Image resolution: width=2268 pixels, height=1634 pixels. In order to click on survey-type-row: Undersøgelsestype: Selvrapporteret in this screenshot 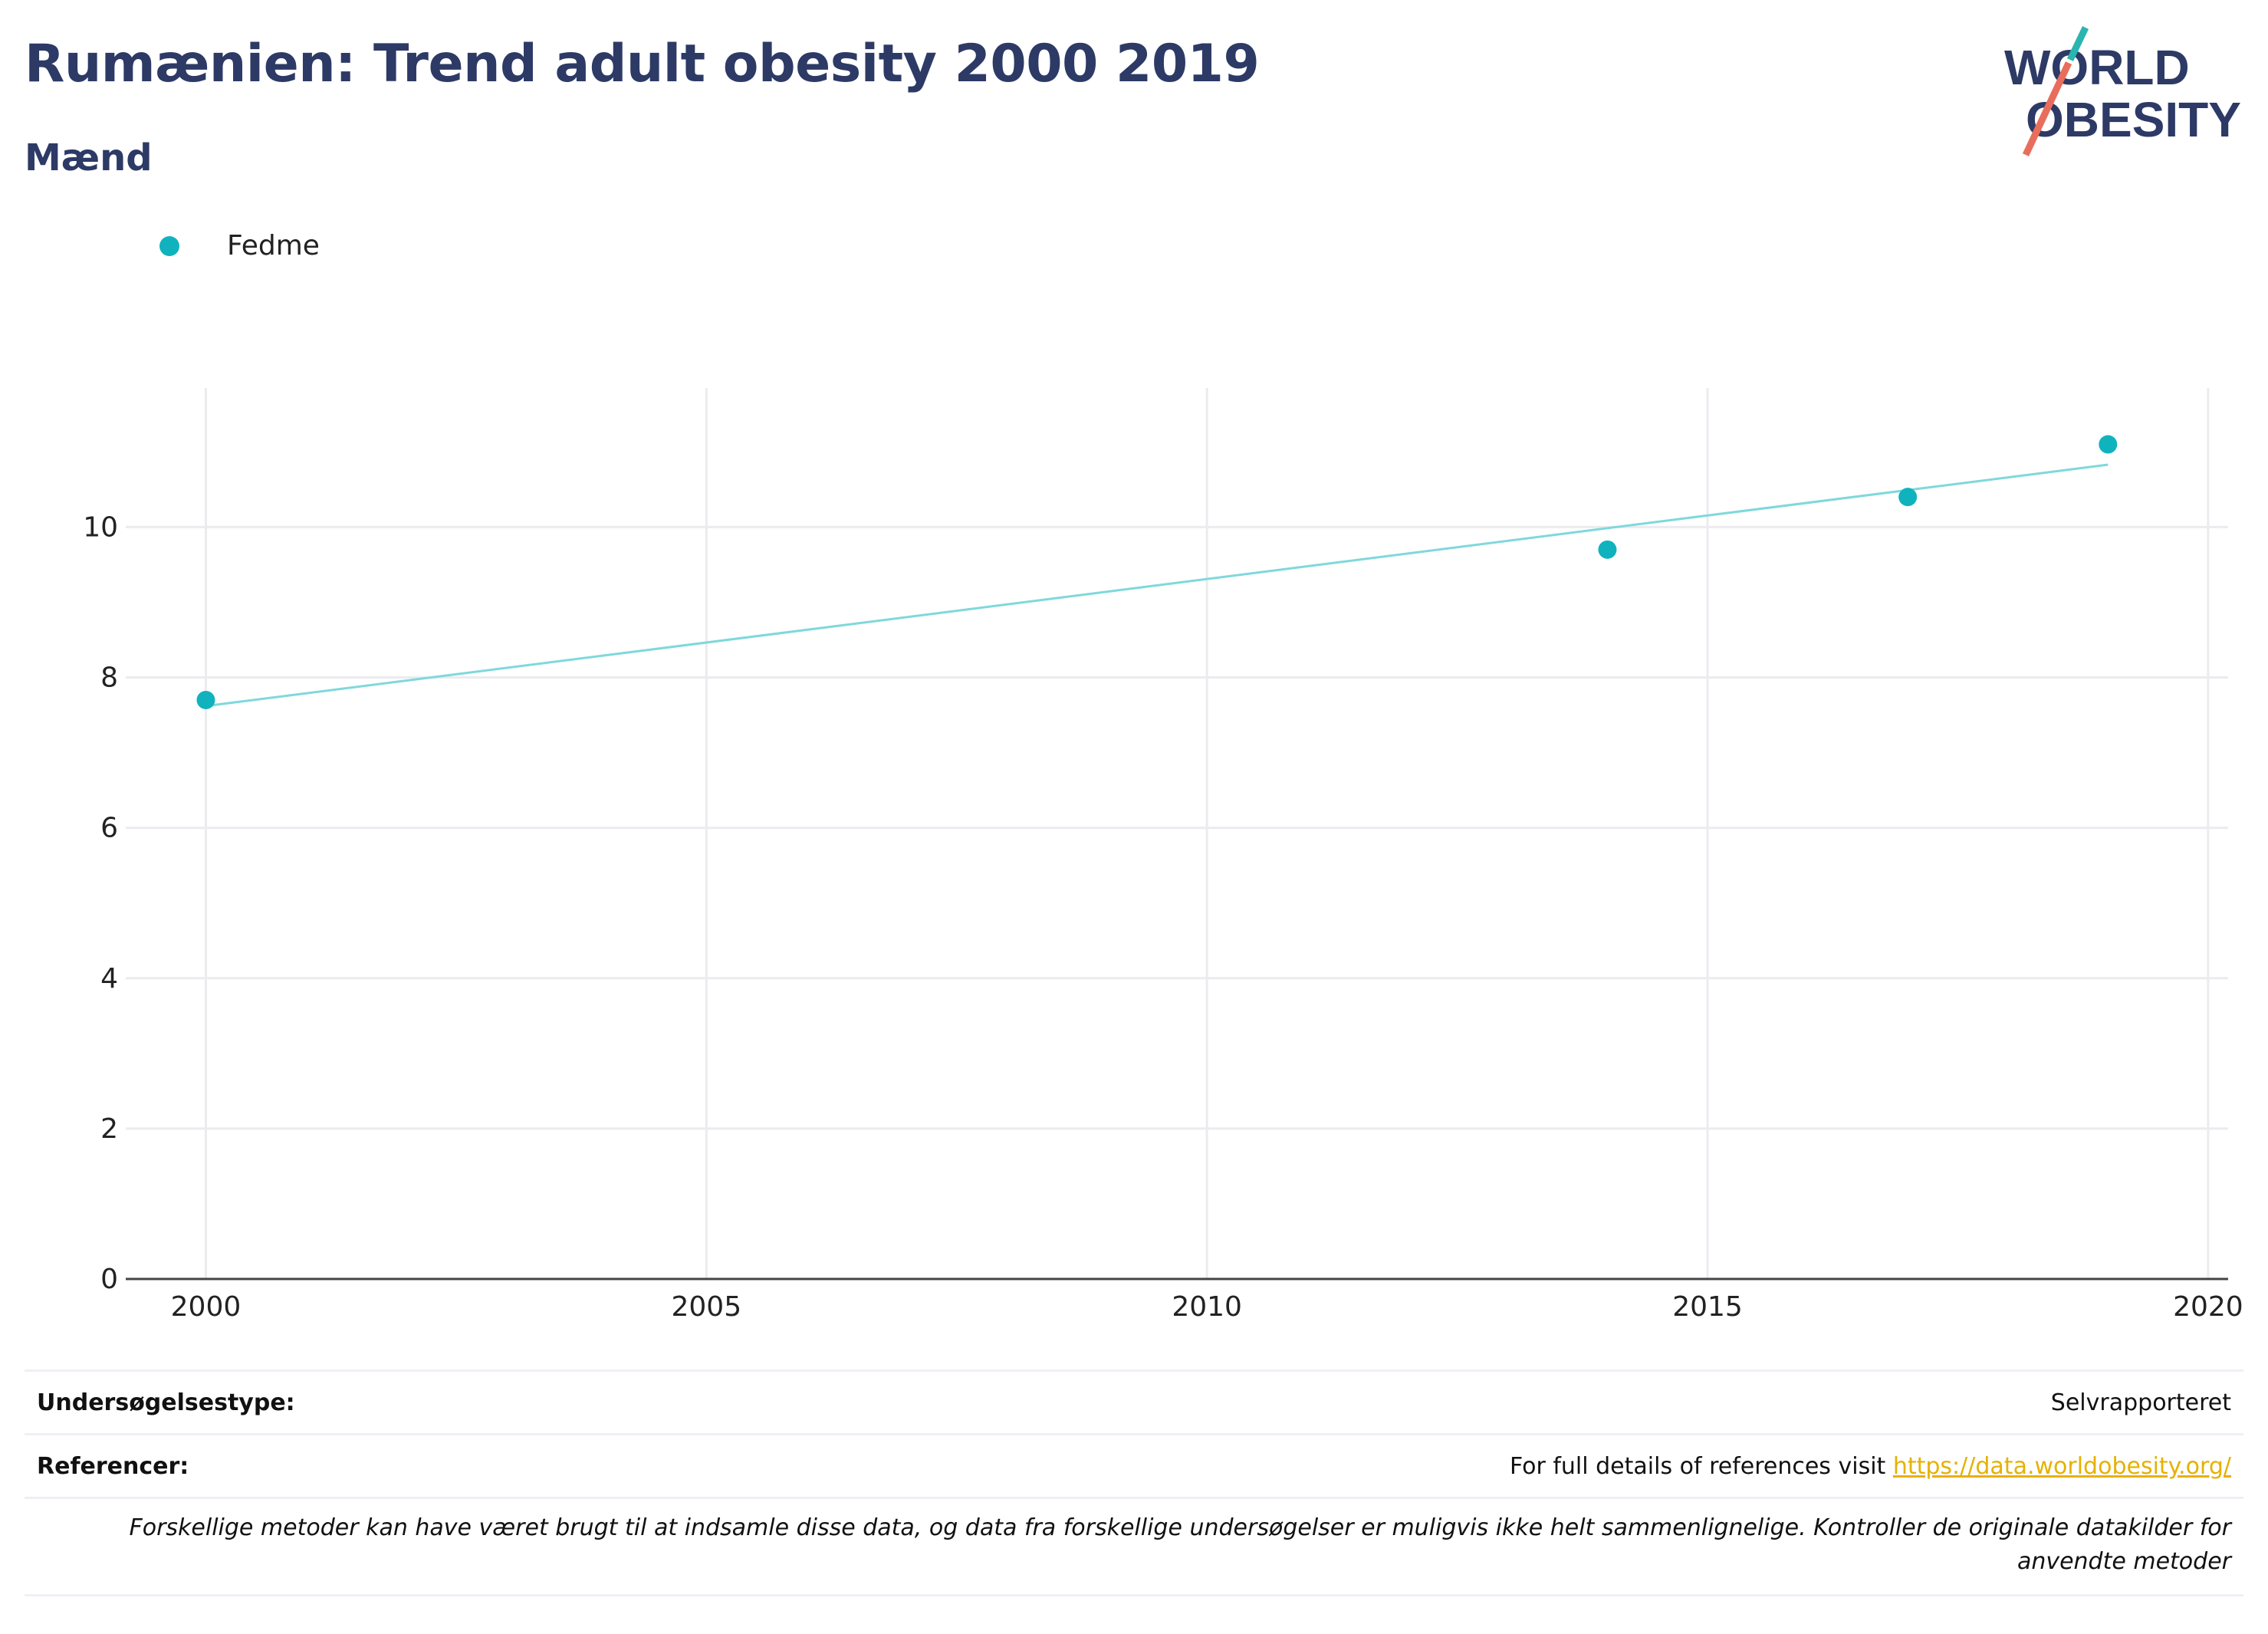, I will do `click(1134, 1401)`.